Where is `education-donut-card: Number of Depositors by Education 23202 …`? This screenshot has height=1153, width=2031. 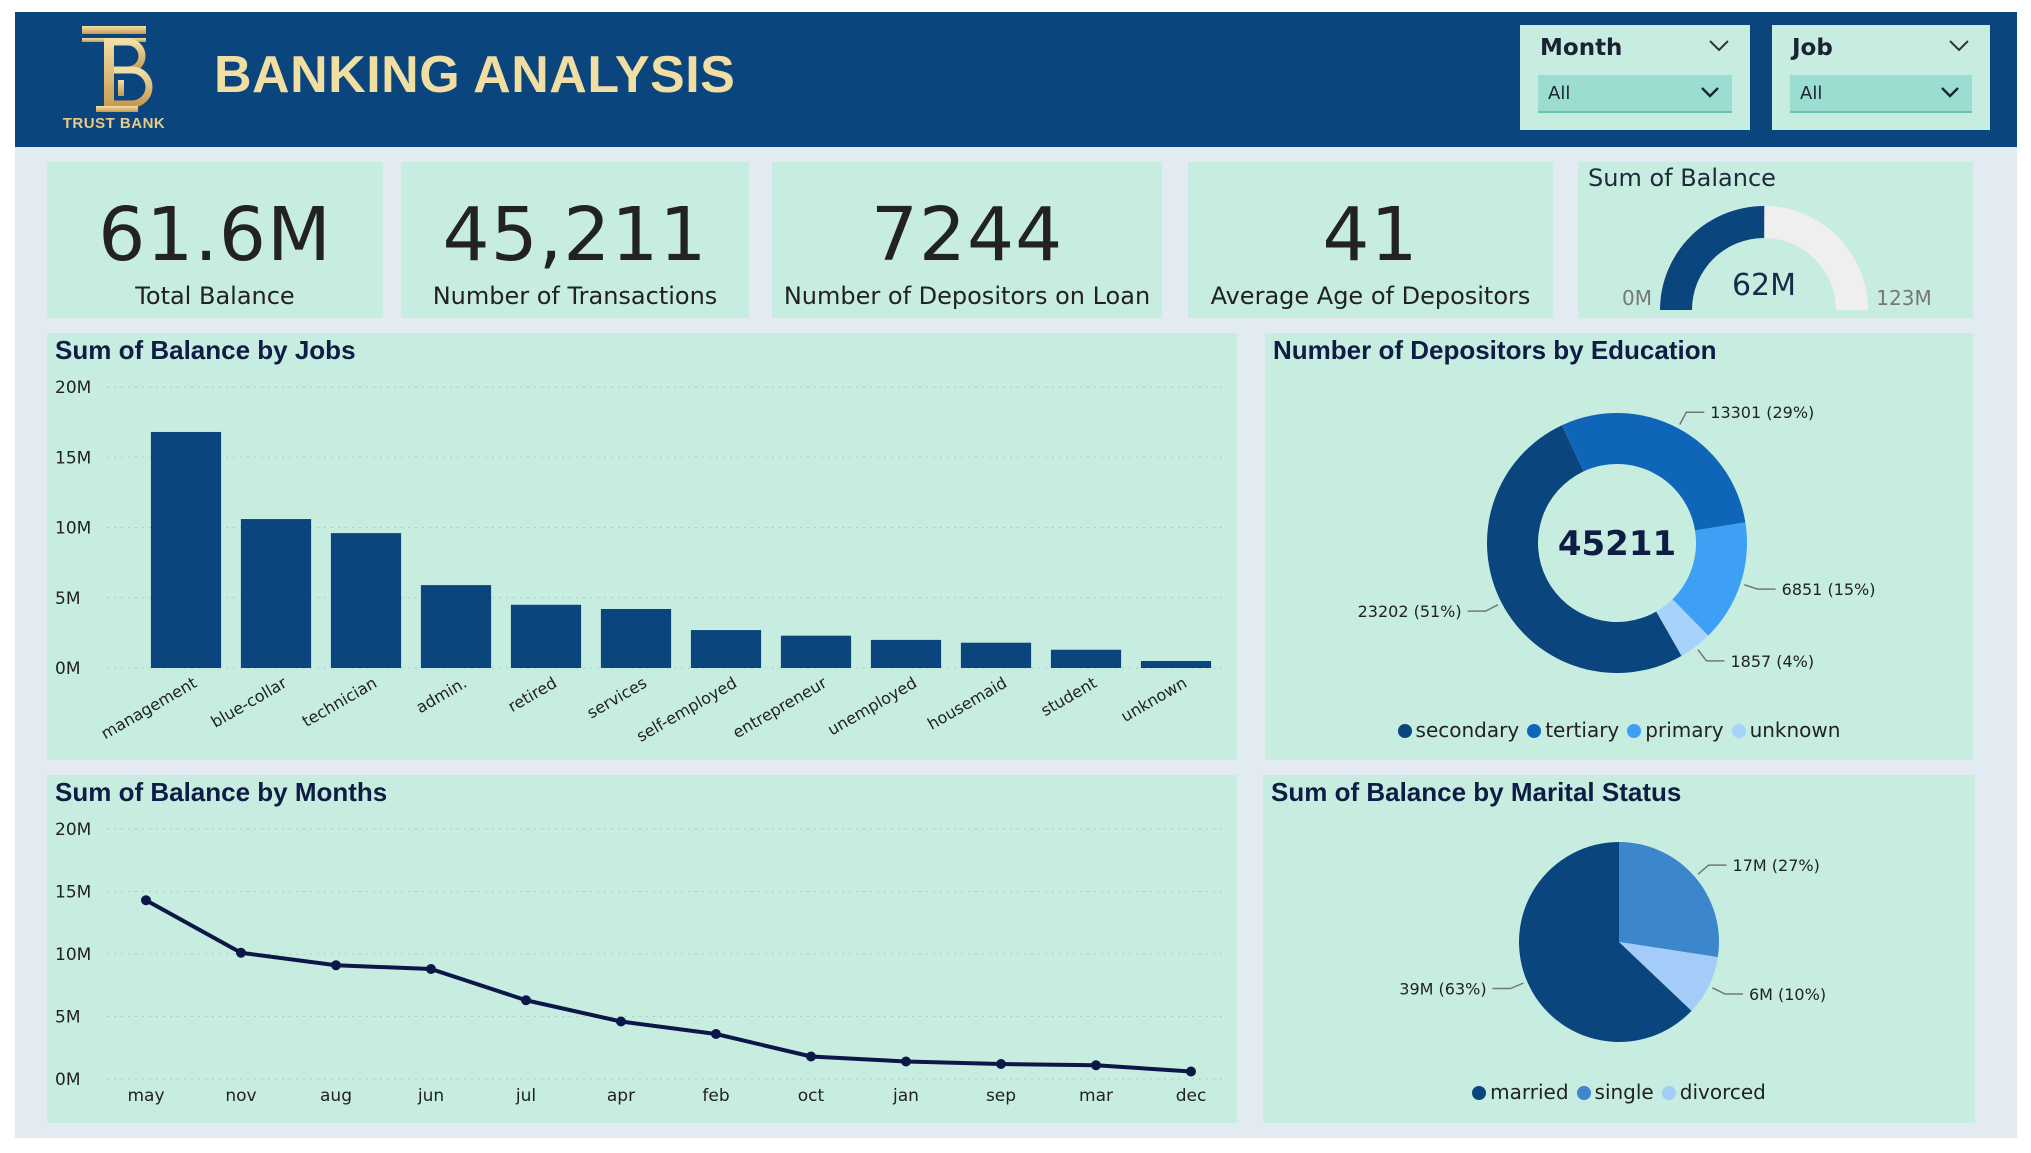 education-donut-card: Number of Depositors by Education 23202 … is located at coordinates (1619, 546).